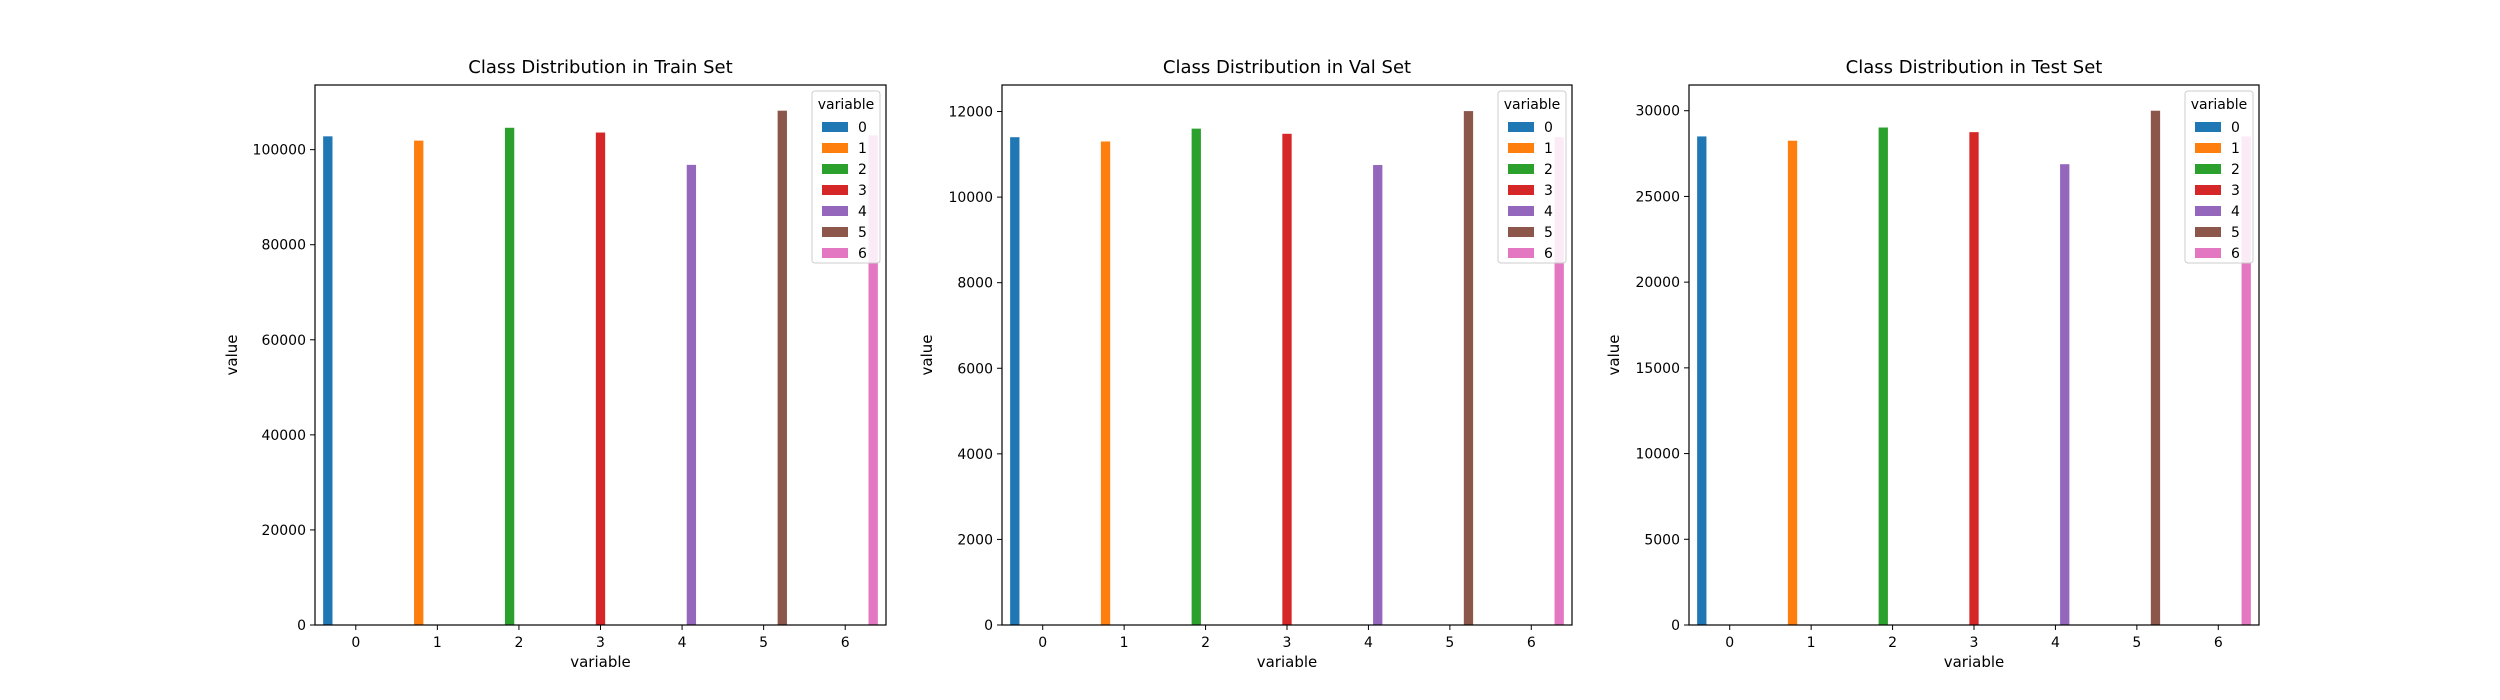  I want to click on y-tick-label: 6000, so click(975, 369).